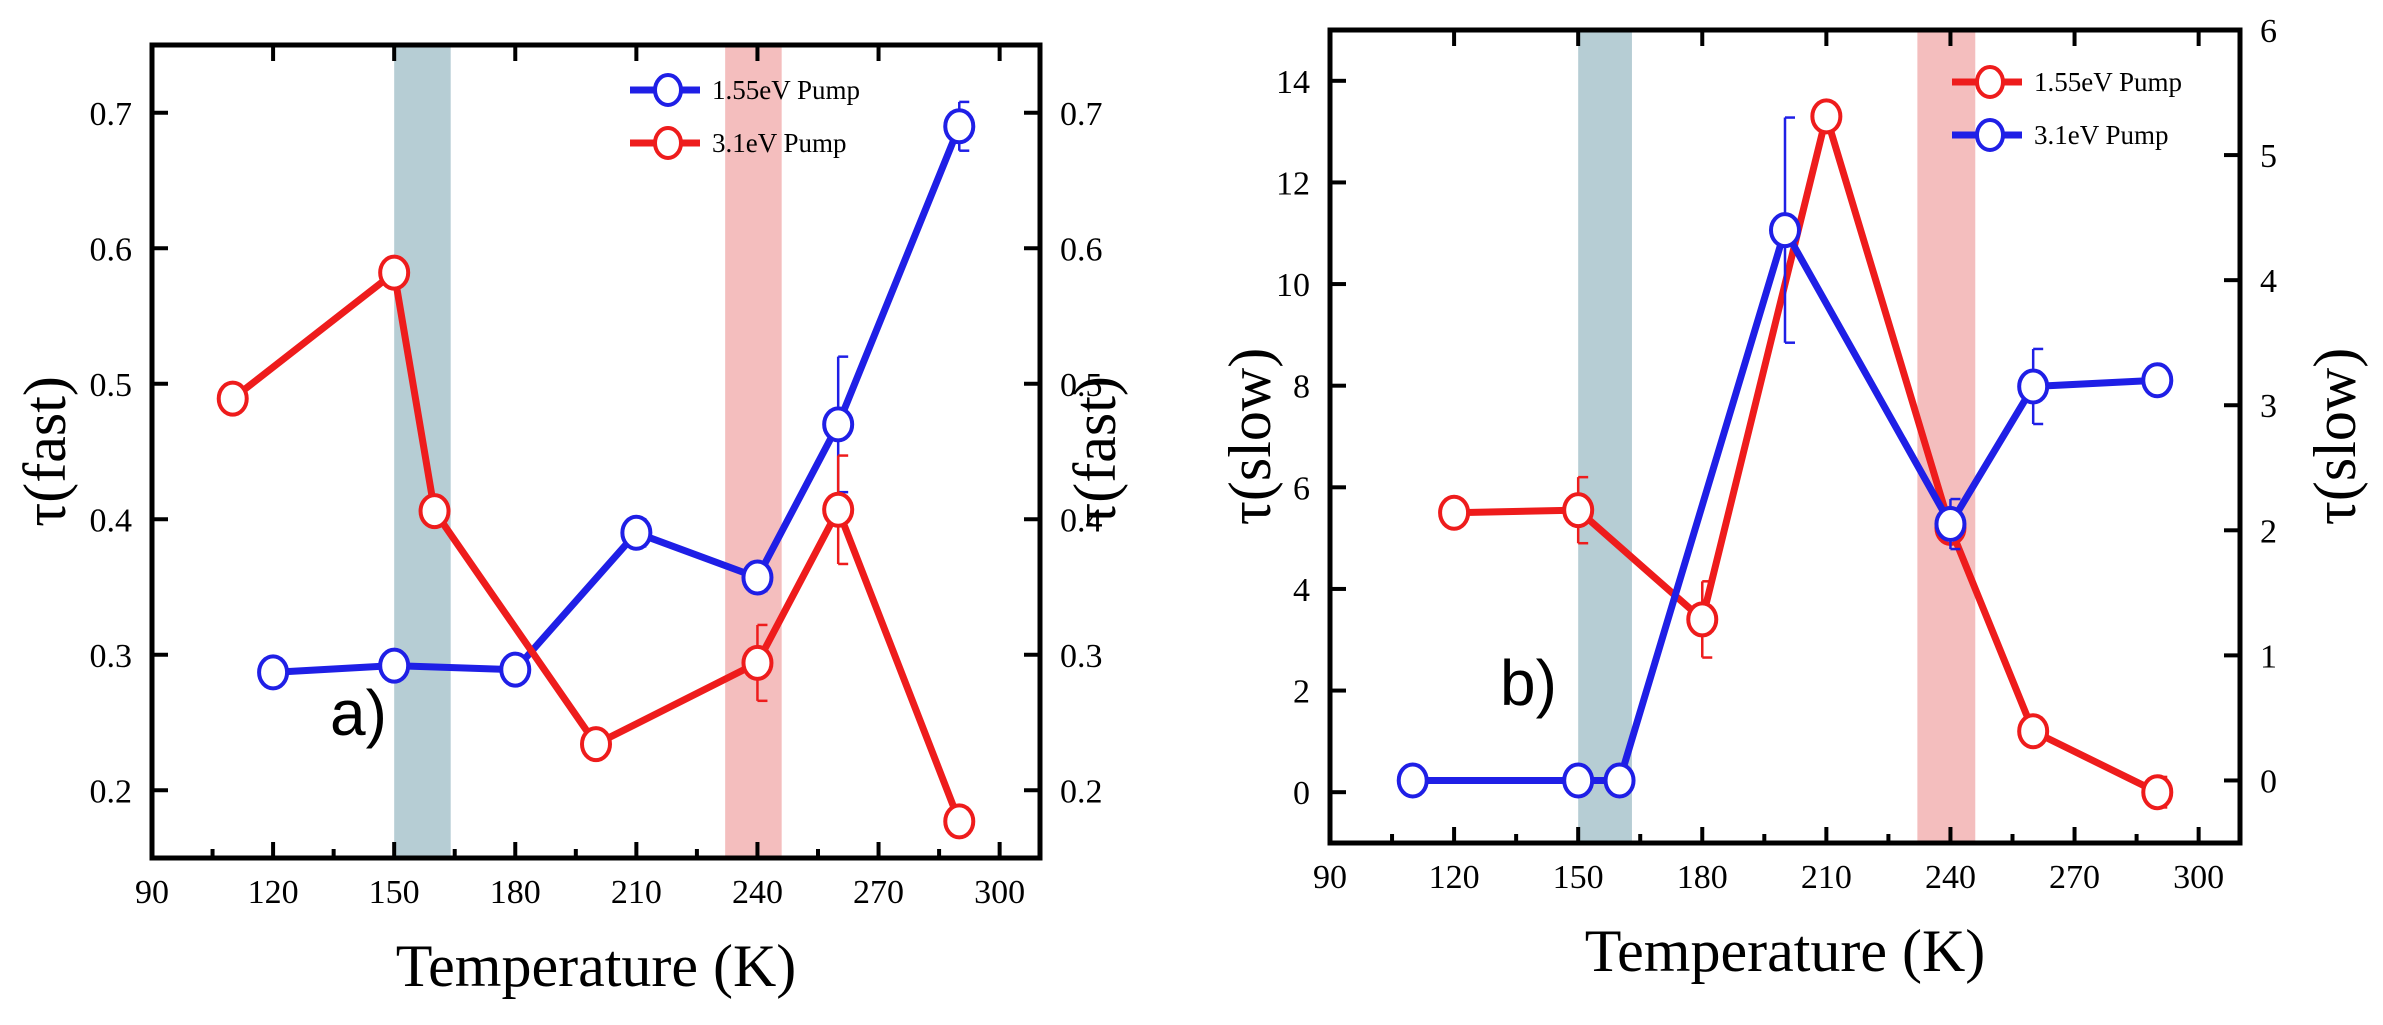 This screenshot has height=1025, width=2383. What do you see at coordinates (111, 656) in the screenshot?
I see `panel-a-y-tick-label: 0.3` at bounding box center [111, 656].